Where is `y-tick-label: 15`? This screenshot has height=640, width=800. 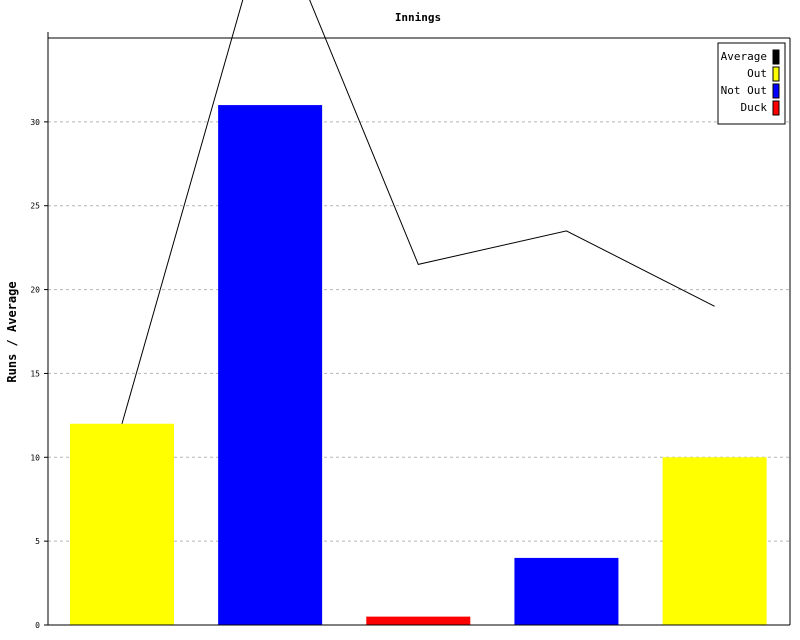 y-tick-label: 15 is located at coordinates (35, 373).